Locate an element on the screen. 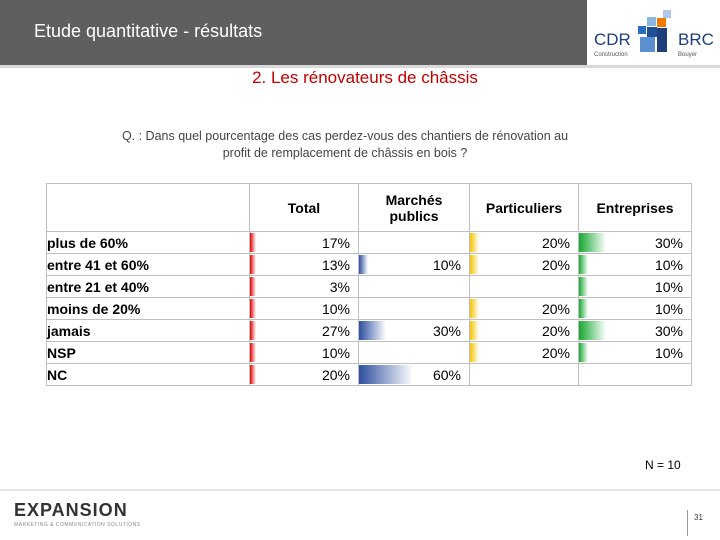 Image resolution: width=720 pixels, height=540 pixels. table-row: NSP 10% 20% 10% is located at coordinates (369, 352).